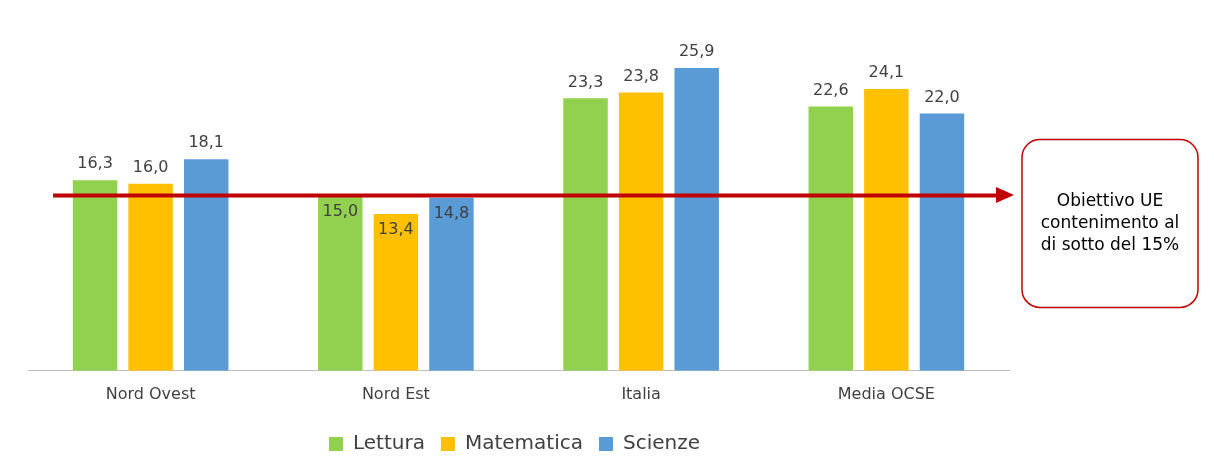 The height and width of the screenshot is (464, 1214). I want to click on x-tick-label: Media OCSE, so click(886, 393).